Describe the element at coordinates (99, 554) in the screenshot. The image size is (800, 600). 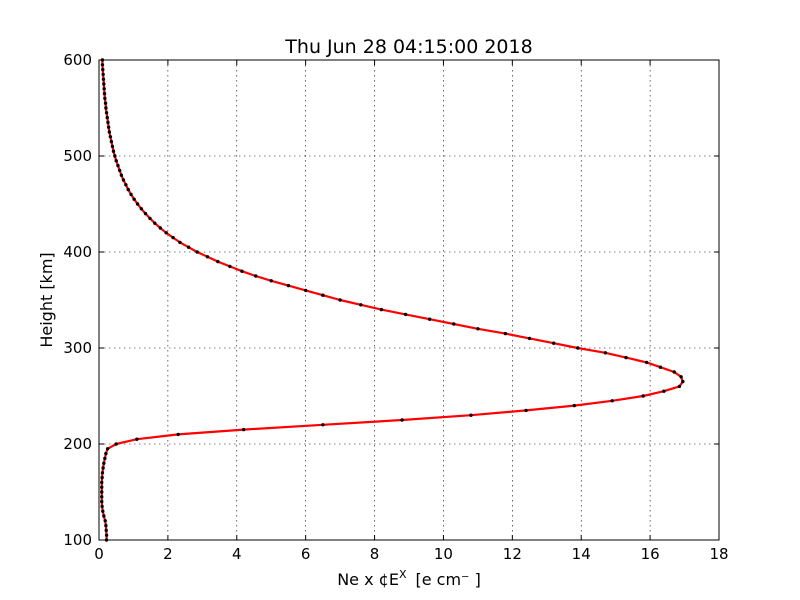
I see `x-tick-label: 0` at that location.